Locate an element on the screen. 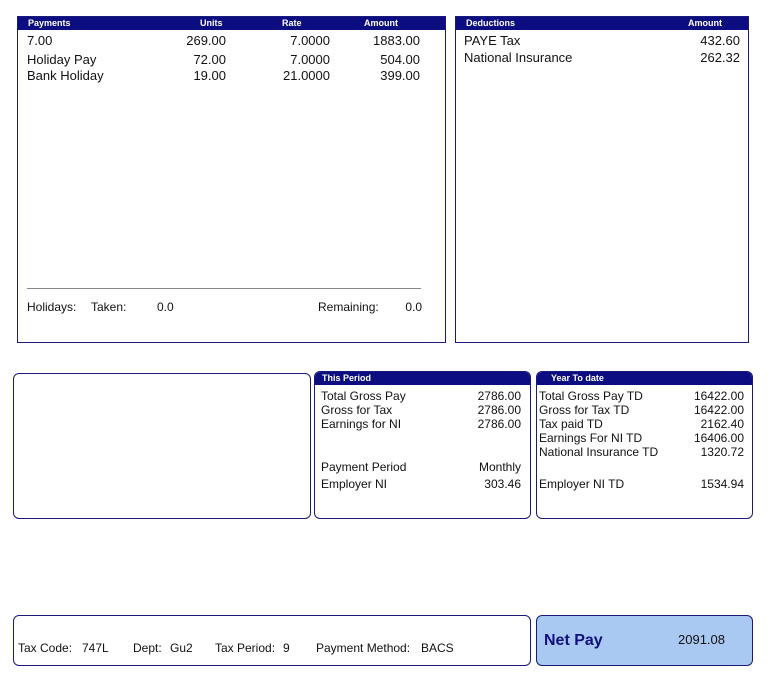  this-period-header: This Period is located at coordinates (422, 378).